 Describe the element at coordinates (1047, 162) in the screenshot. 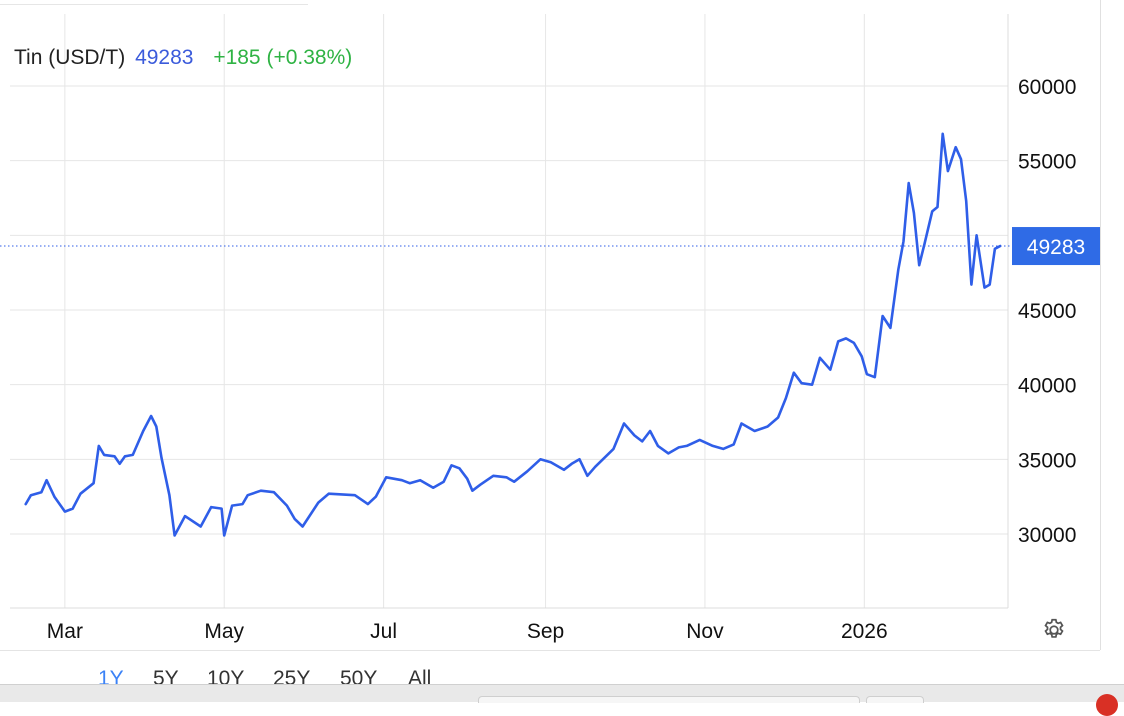

I see `y-tick-label: 55000` at that location.